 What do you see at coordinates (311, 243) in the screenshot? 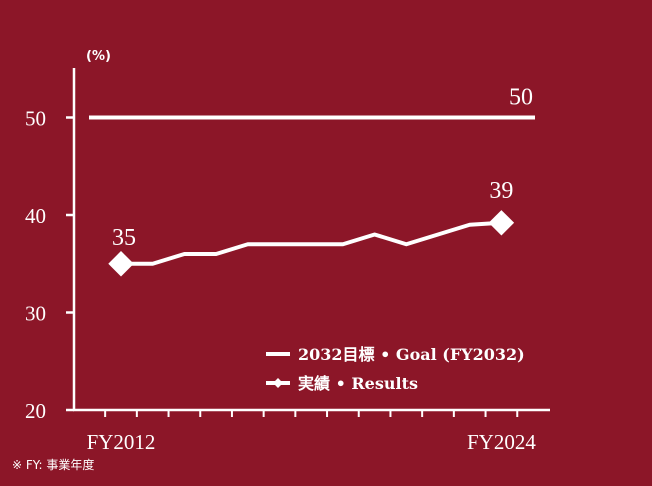
I see `results-line` at bounding box center [311, 243].